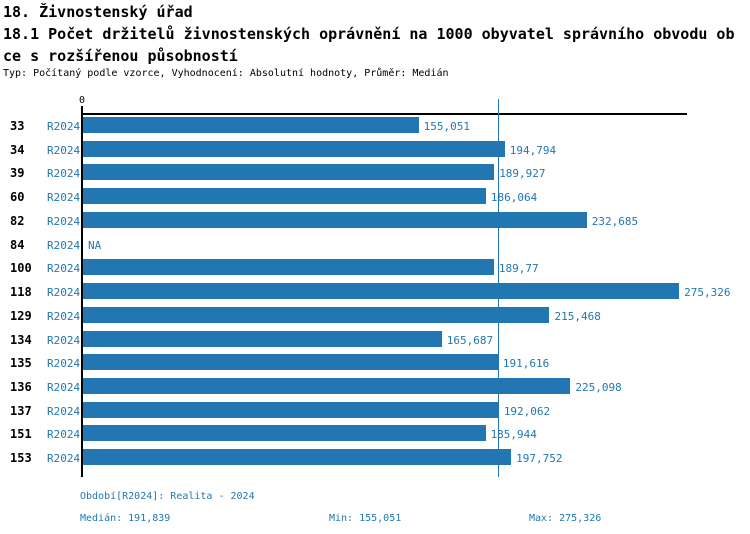 The height and width of the screenshot is (534, 750). Describe the element at coordinates (21, 268) in the screenshot. I see `row-code-label: 100` at that location.